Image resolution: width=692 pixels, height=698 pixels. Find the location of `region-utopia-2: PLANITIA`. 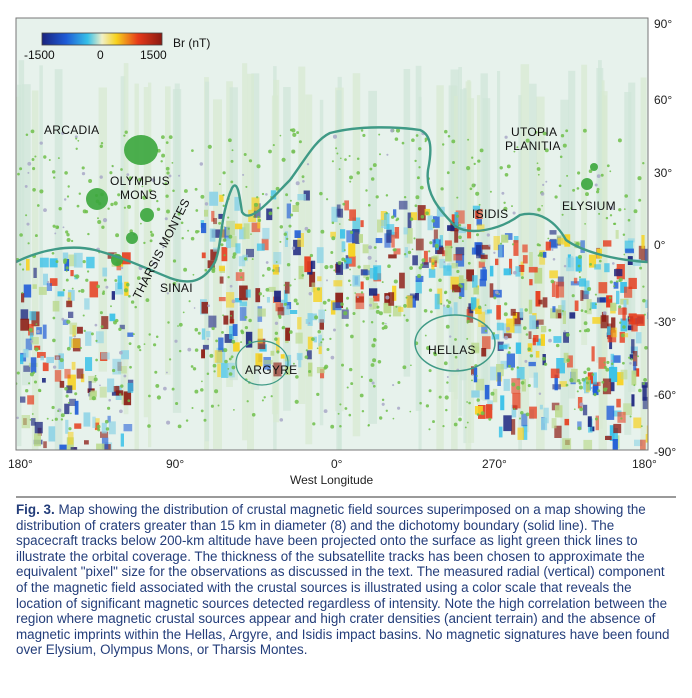

region-utopia-2: PLANITIA is located at coordinates (533, 146).